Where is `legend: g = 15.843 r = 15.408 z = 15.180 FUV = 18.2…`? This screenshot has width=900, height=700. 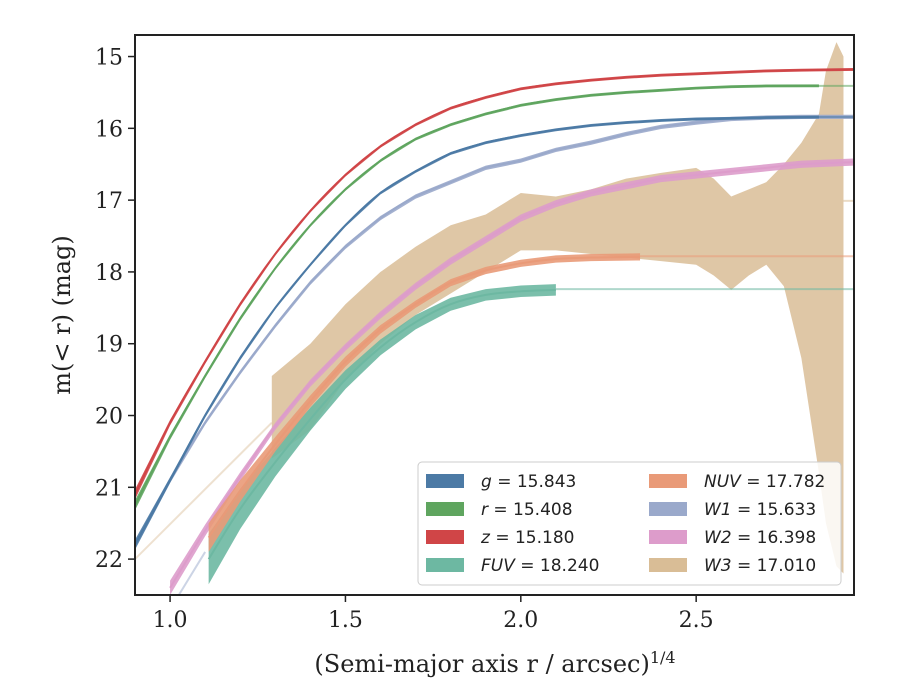
legend: g = 15.843 r = 15.408 z = 15.180 FUV = 18.2… is located at coordinates (629, 523).